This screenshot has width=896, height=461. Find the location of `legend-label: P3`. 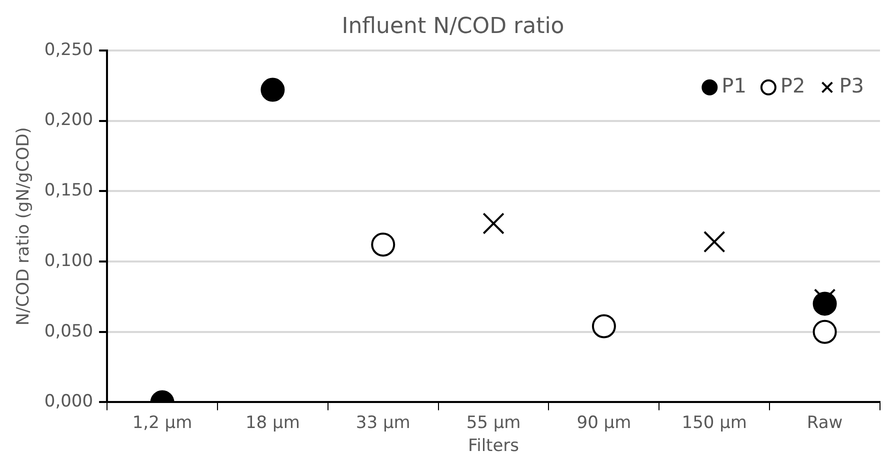

legend-label: P3 is located at coordinates (851, 86).